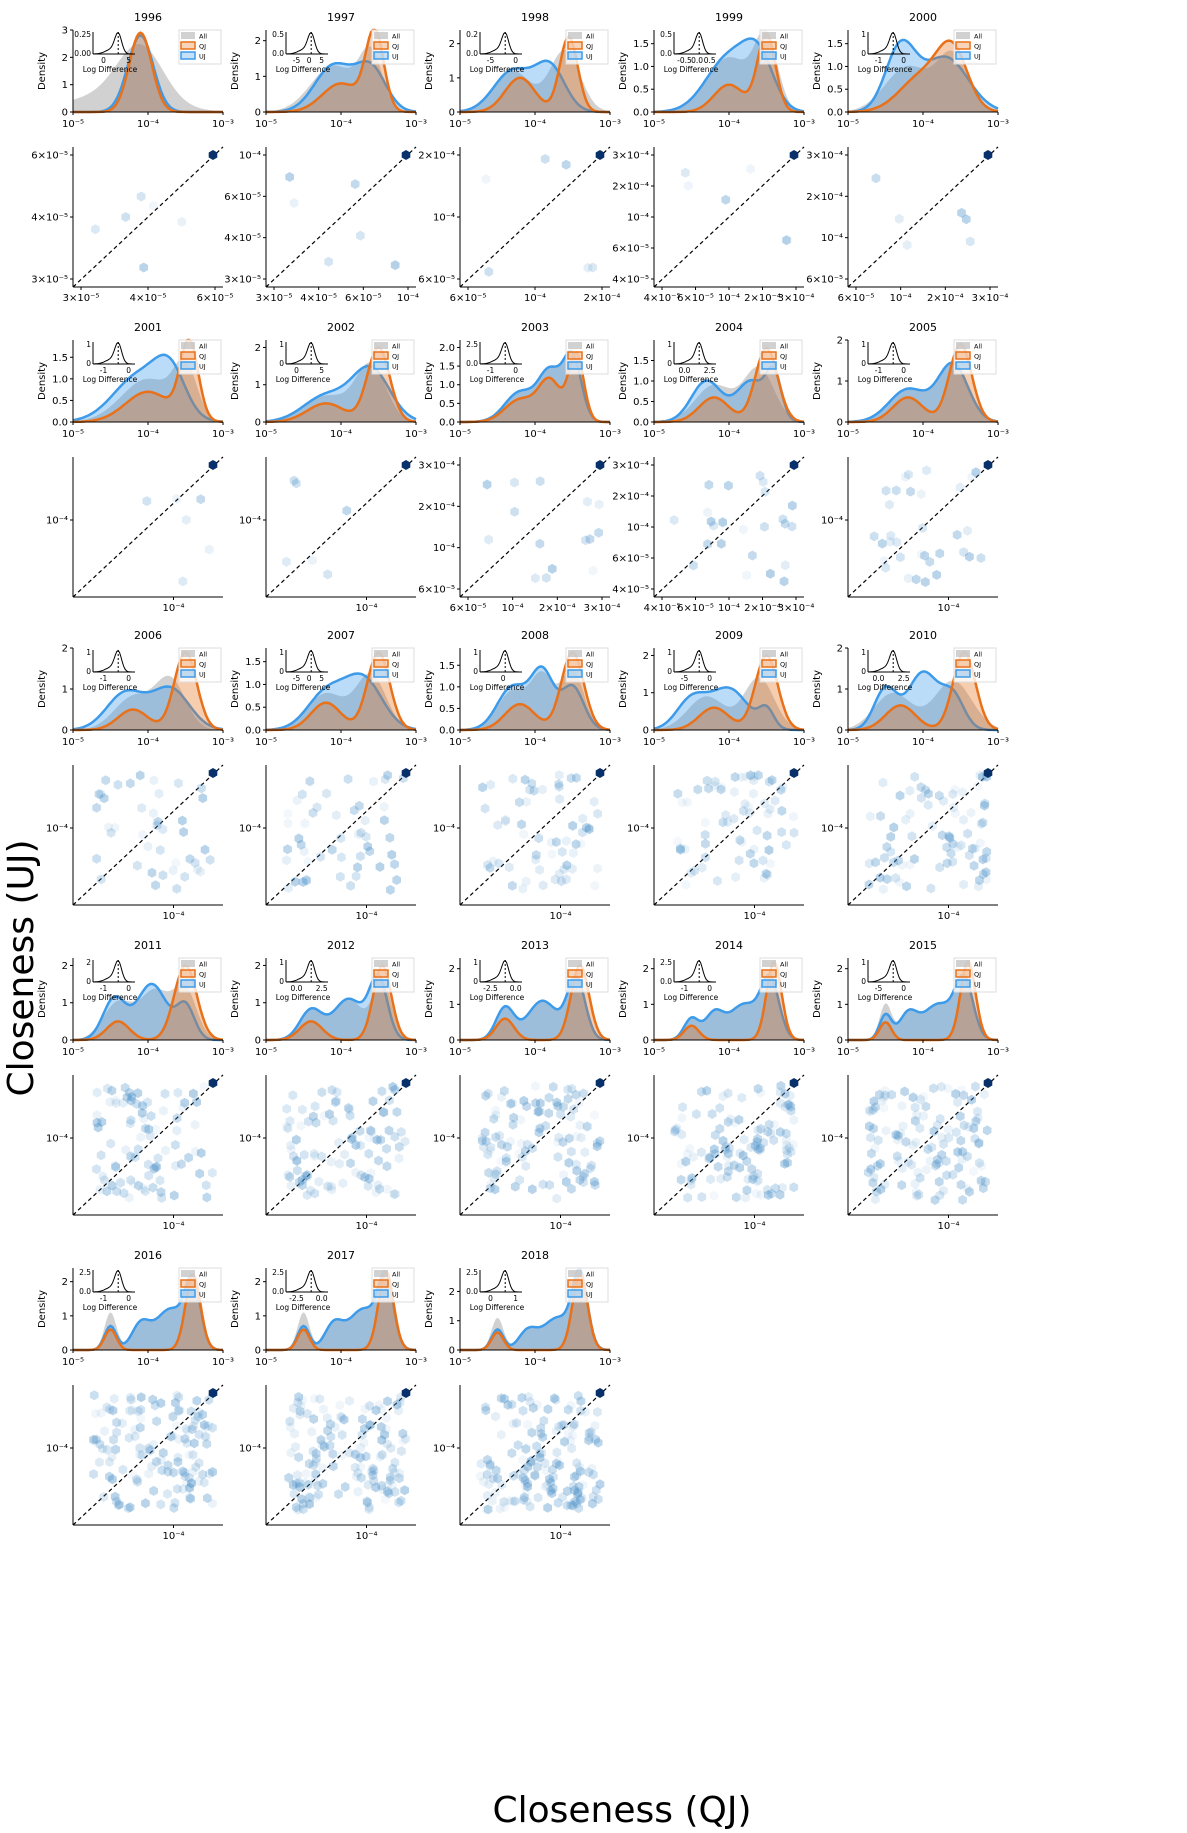 The width and height of the screenshot is (1187, 1833). I want to click on legend-swatch-qj, so click(575, 973).